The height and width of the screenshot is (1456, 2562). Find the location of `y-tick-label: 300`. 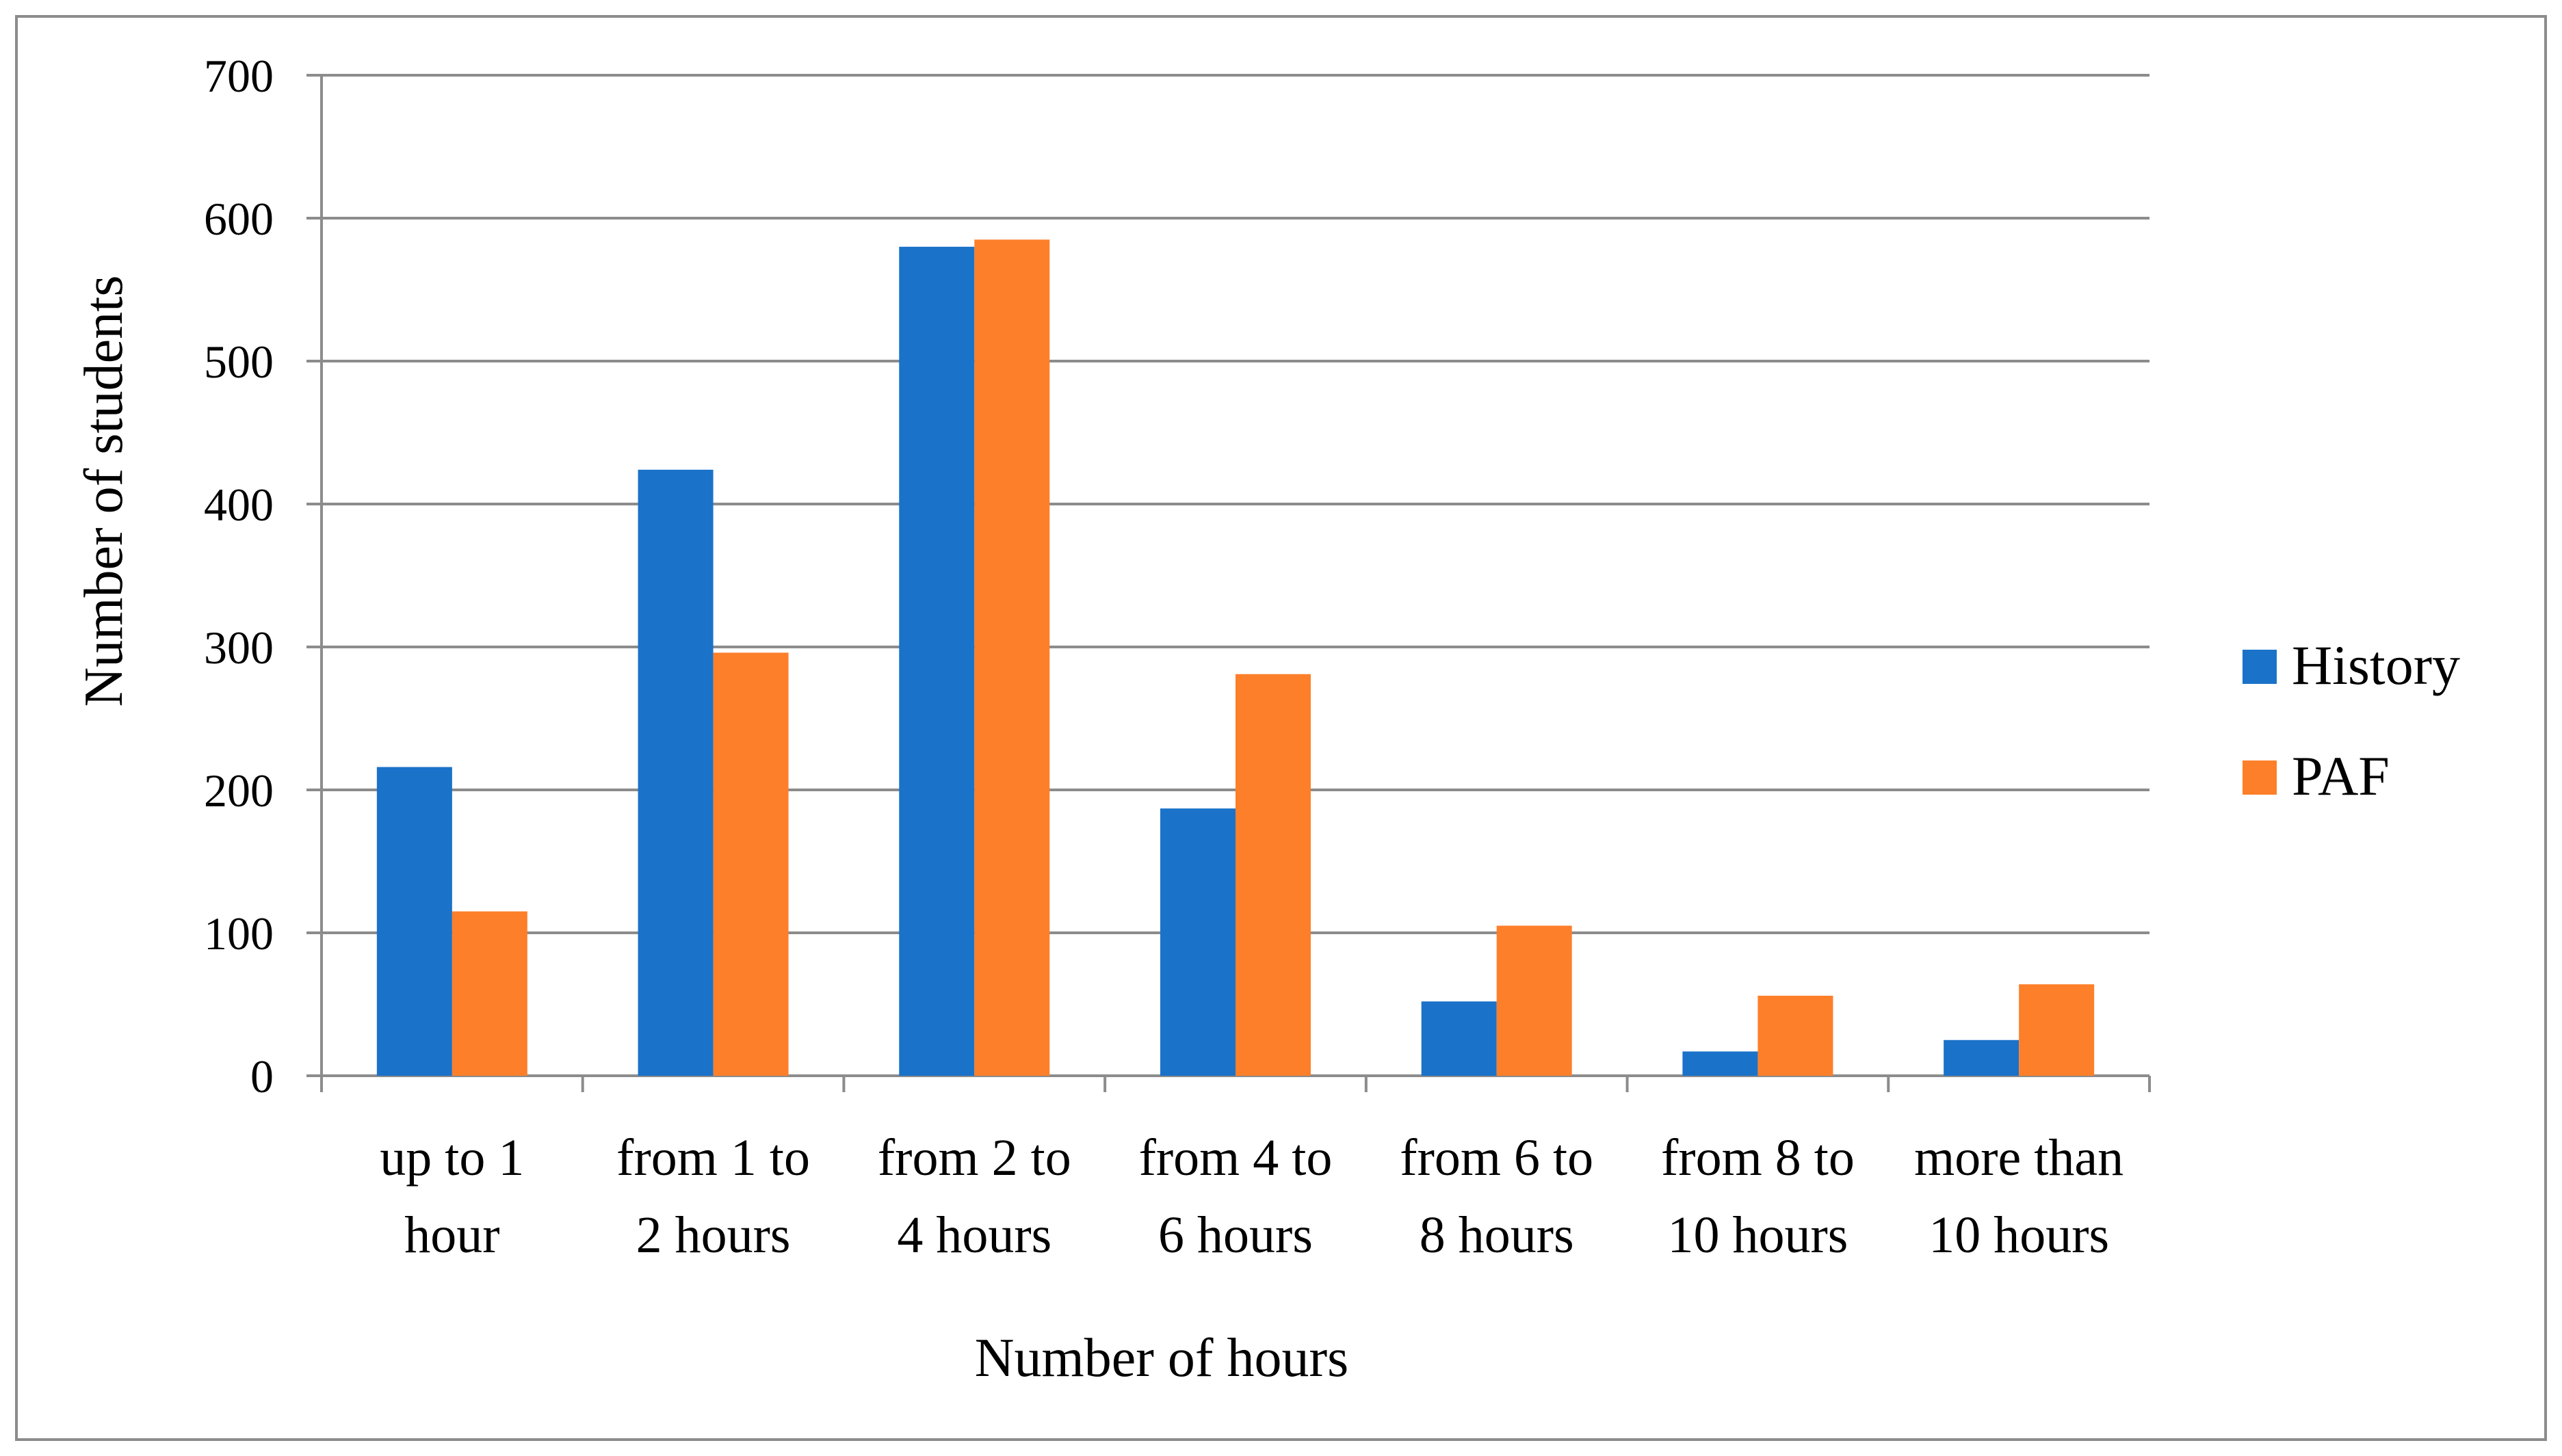

y-tick-label: 300 is located at coordinates (239, 648).